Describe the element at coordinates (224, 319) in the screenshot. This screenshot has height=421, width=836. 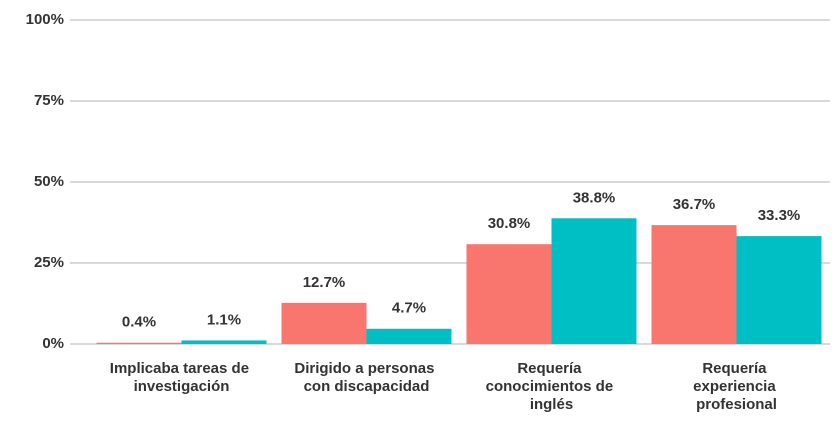
I see `value-label: 1.1%` at that location.